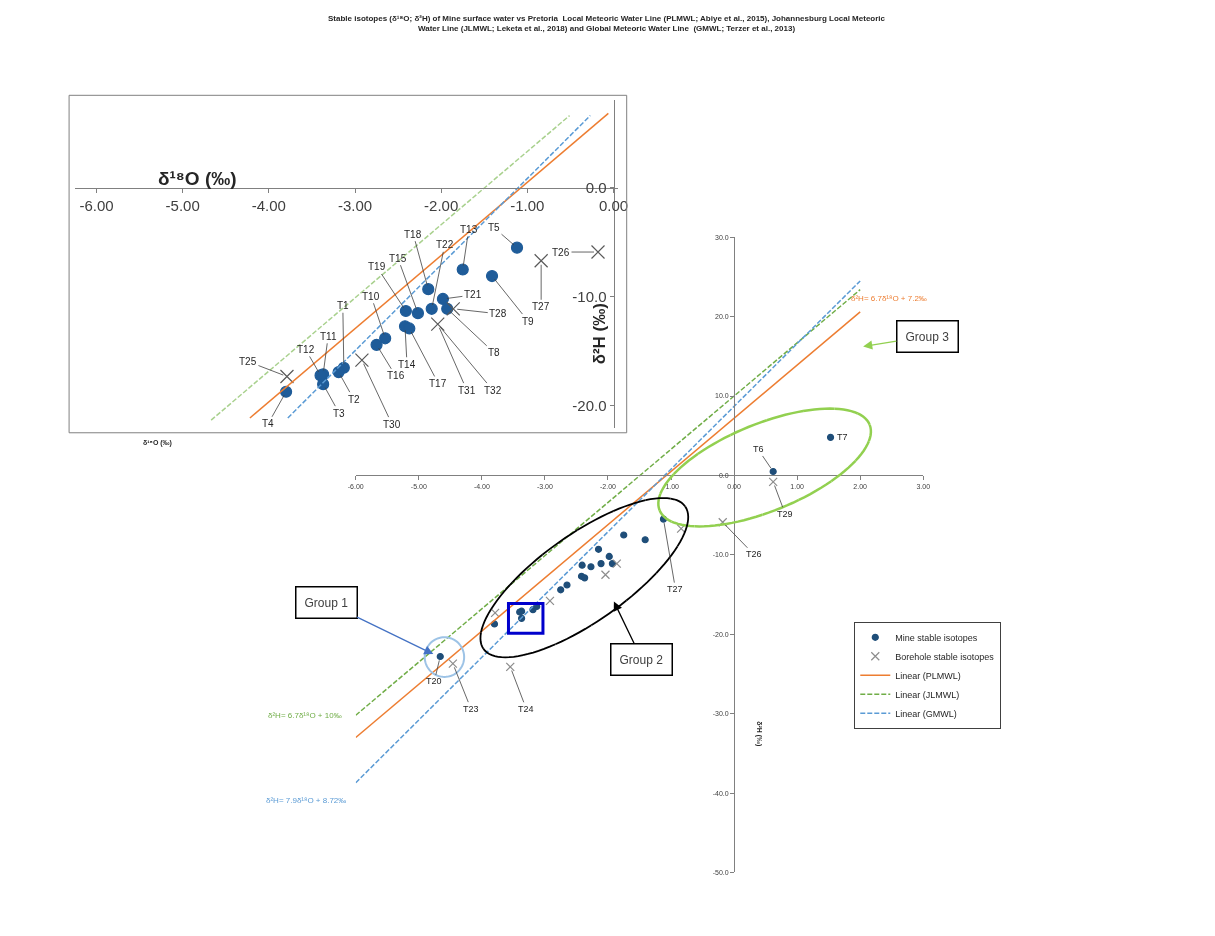 The image size is (1215, 936). Describe the element at coordinates (305, 715) in the screenshot. I see `annotation: δ²H= 6.7δ¹⁸O + 10‰` at that location.